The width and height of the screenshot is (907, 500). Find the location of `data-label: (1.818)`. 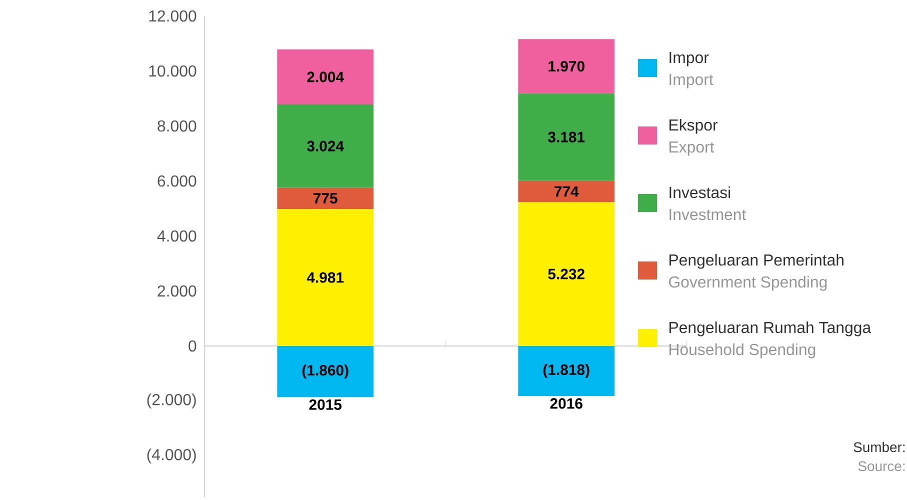

data-label: (1.818) is located at coordinates (566, 371).